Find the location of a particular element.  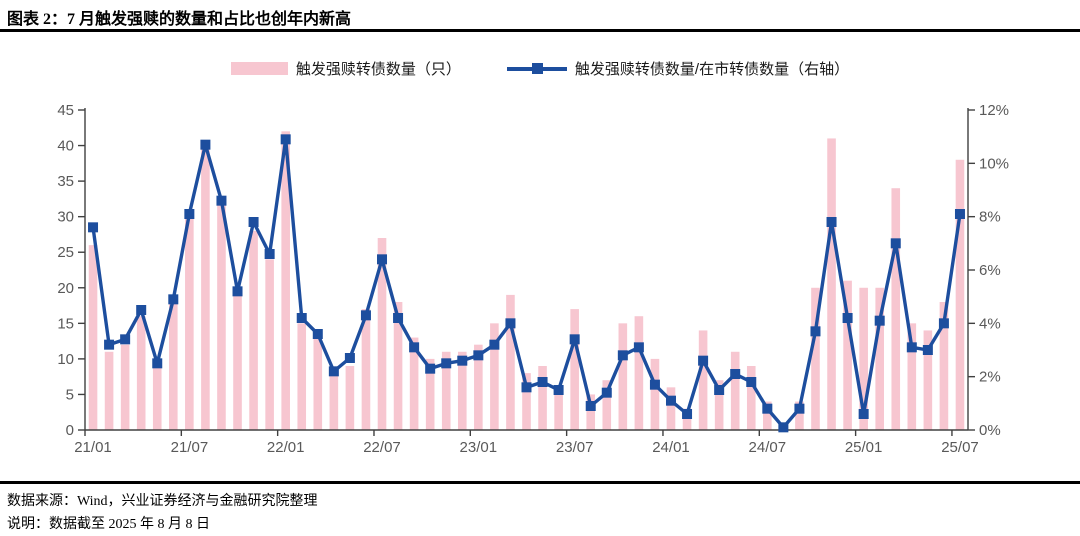

right-axis-label: 2% is located at coordinates (990, 377).